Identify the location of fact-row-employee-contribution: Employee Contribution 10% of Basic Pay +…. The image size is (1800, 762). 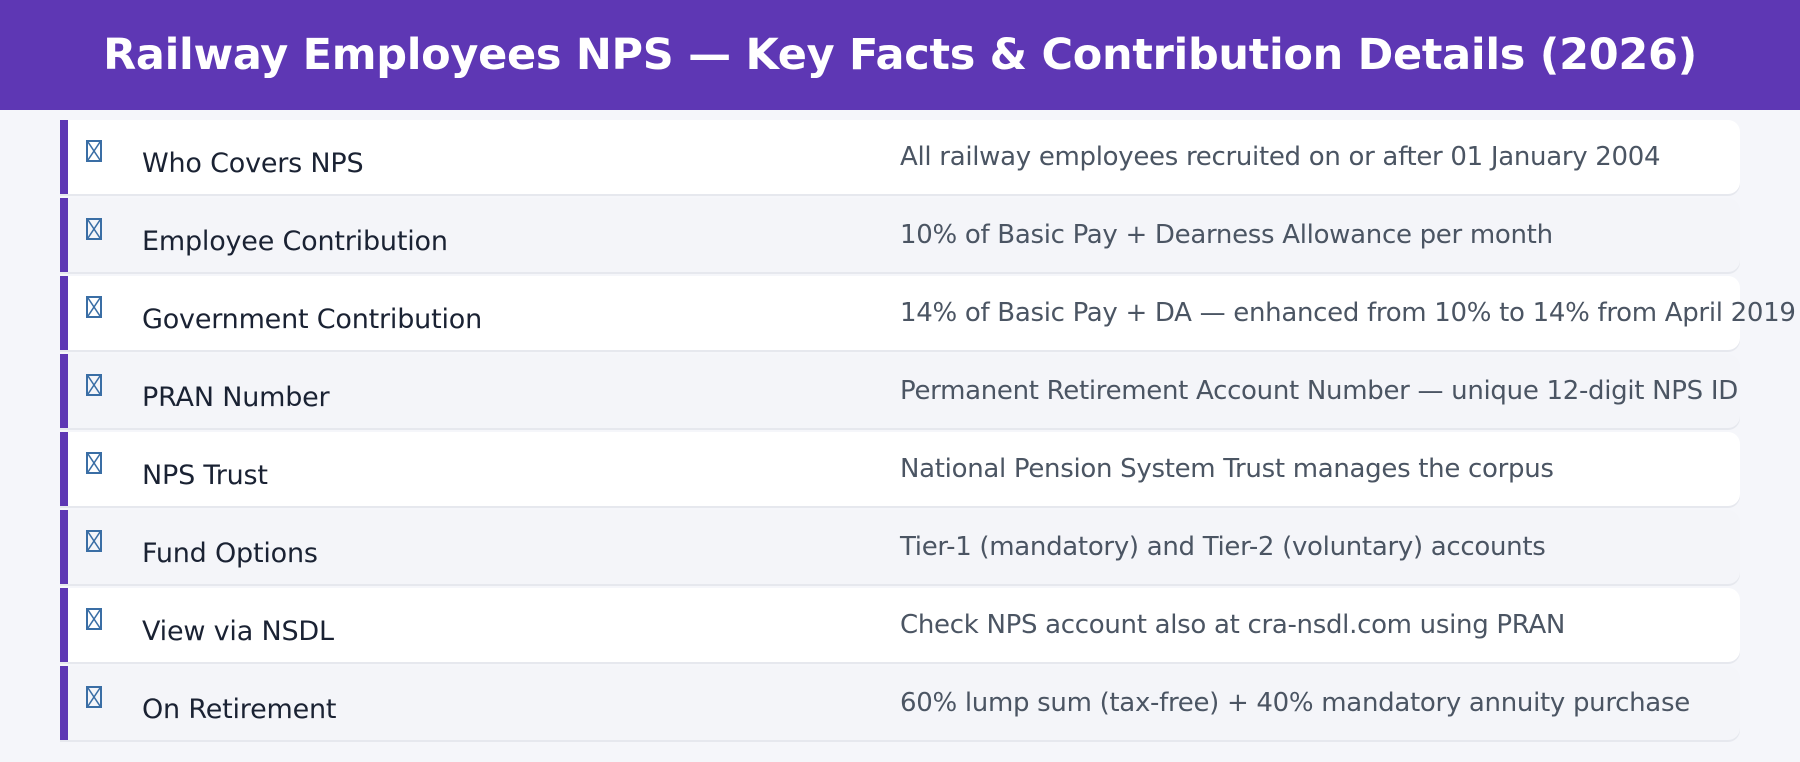
(900, 235).